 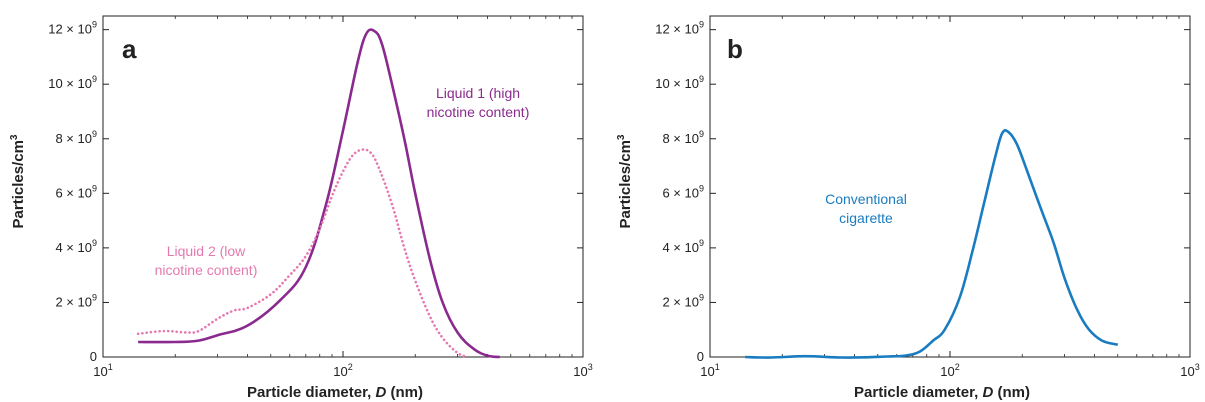 What do you see at coordinates (866, 208) in the screenshot?
I see `series-label-1: Conventional cigarette` at bounding box center [866, 208].